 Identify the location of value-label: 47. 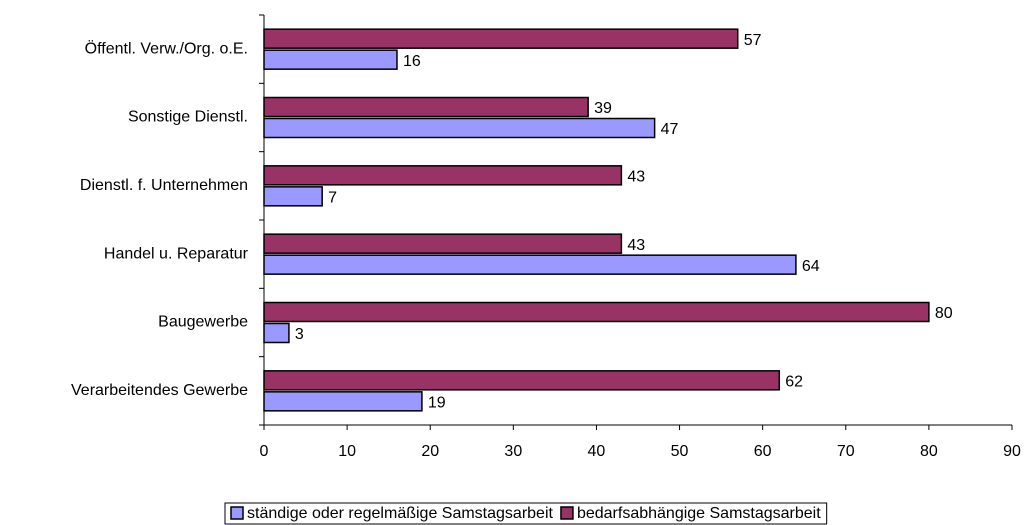
(670, 129).